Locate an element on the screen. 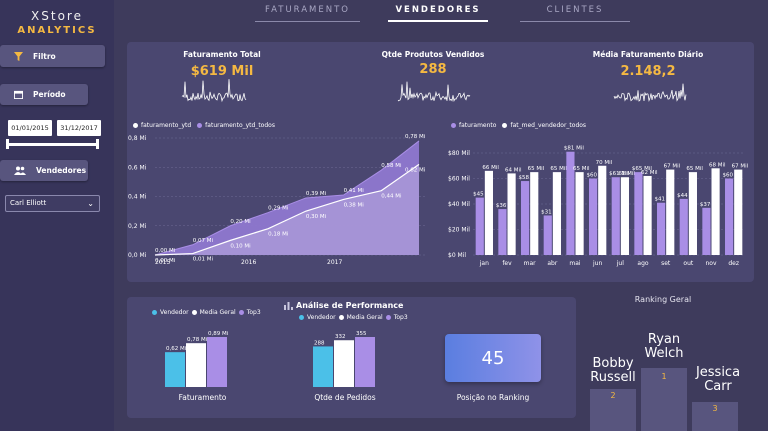 The width and height of the screenshot is (768, 431). date-start-input: 01/01/2015 is located at coordinates (30, 128).